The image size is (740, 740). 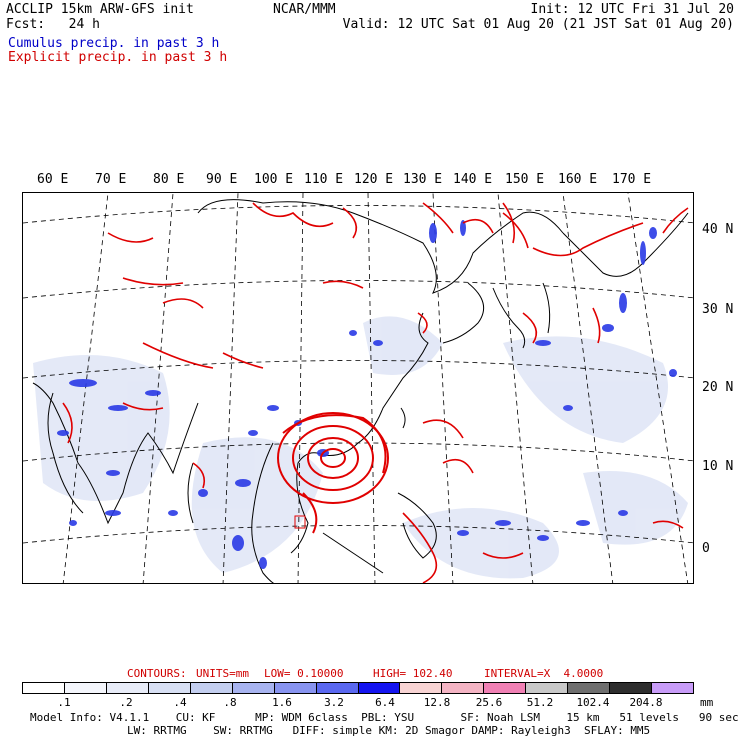 I want to click on lon-label-150e: 150 E, so click(x=525, y=179).